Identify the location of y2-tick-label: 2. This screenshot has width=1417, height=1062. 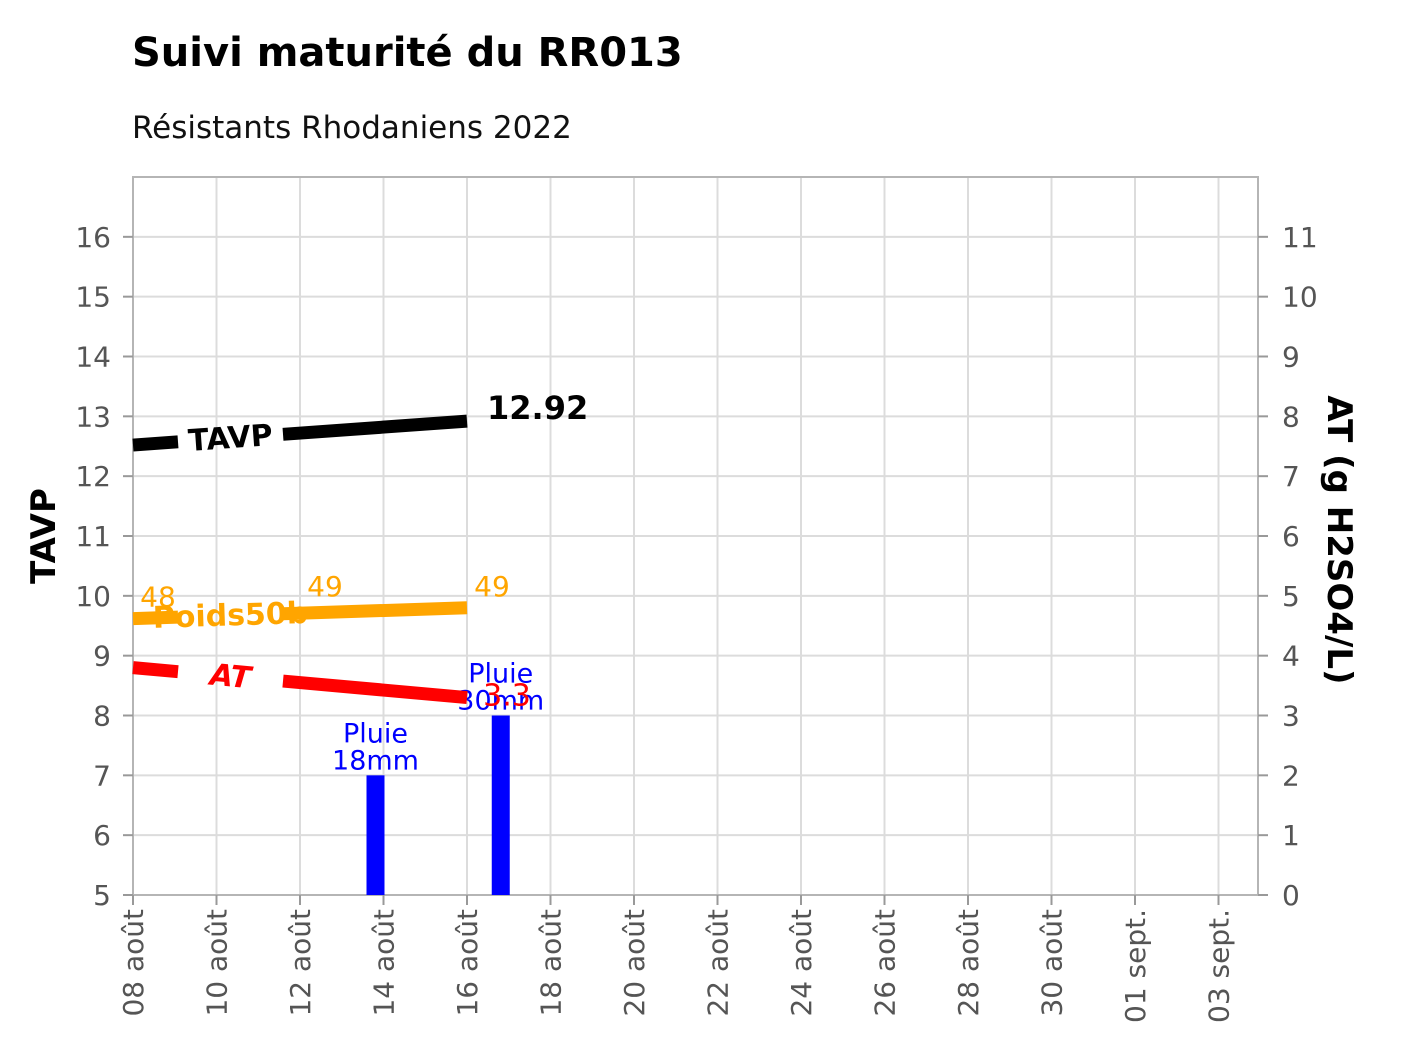
(1291, 775).